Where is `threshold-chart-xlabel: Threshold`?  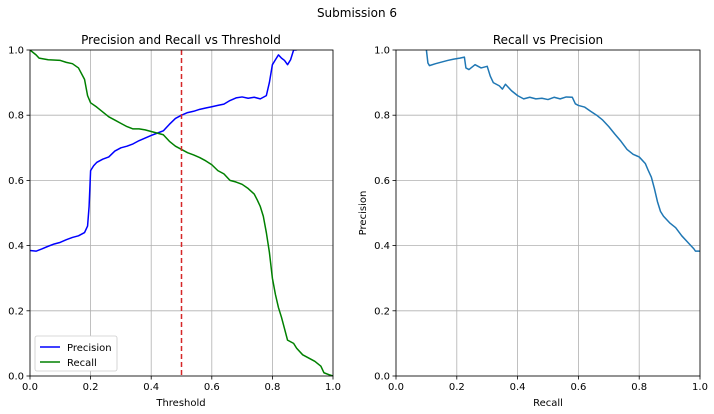
threshold-chart-xlabel: Threshold is located at coordinates (180, 403).